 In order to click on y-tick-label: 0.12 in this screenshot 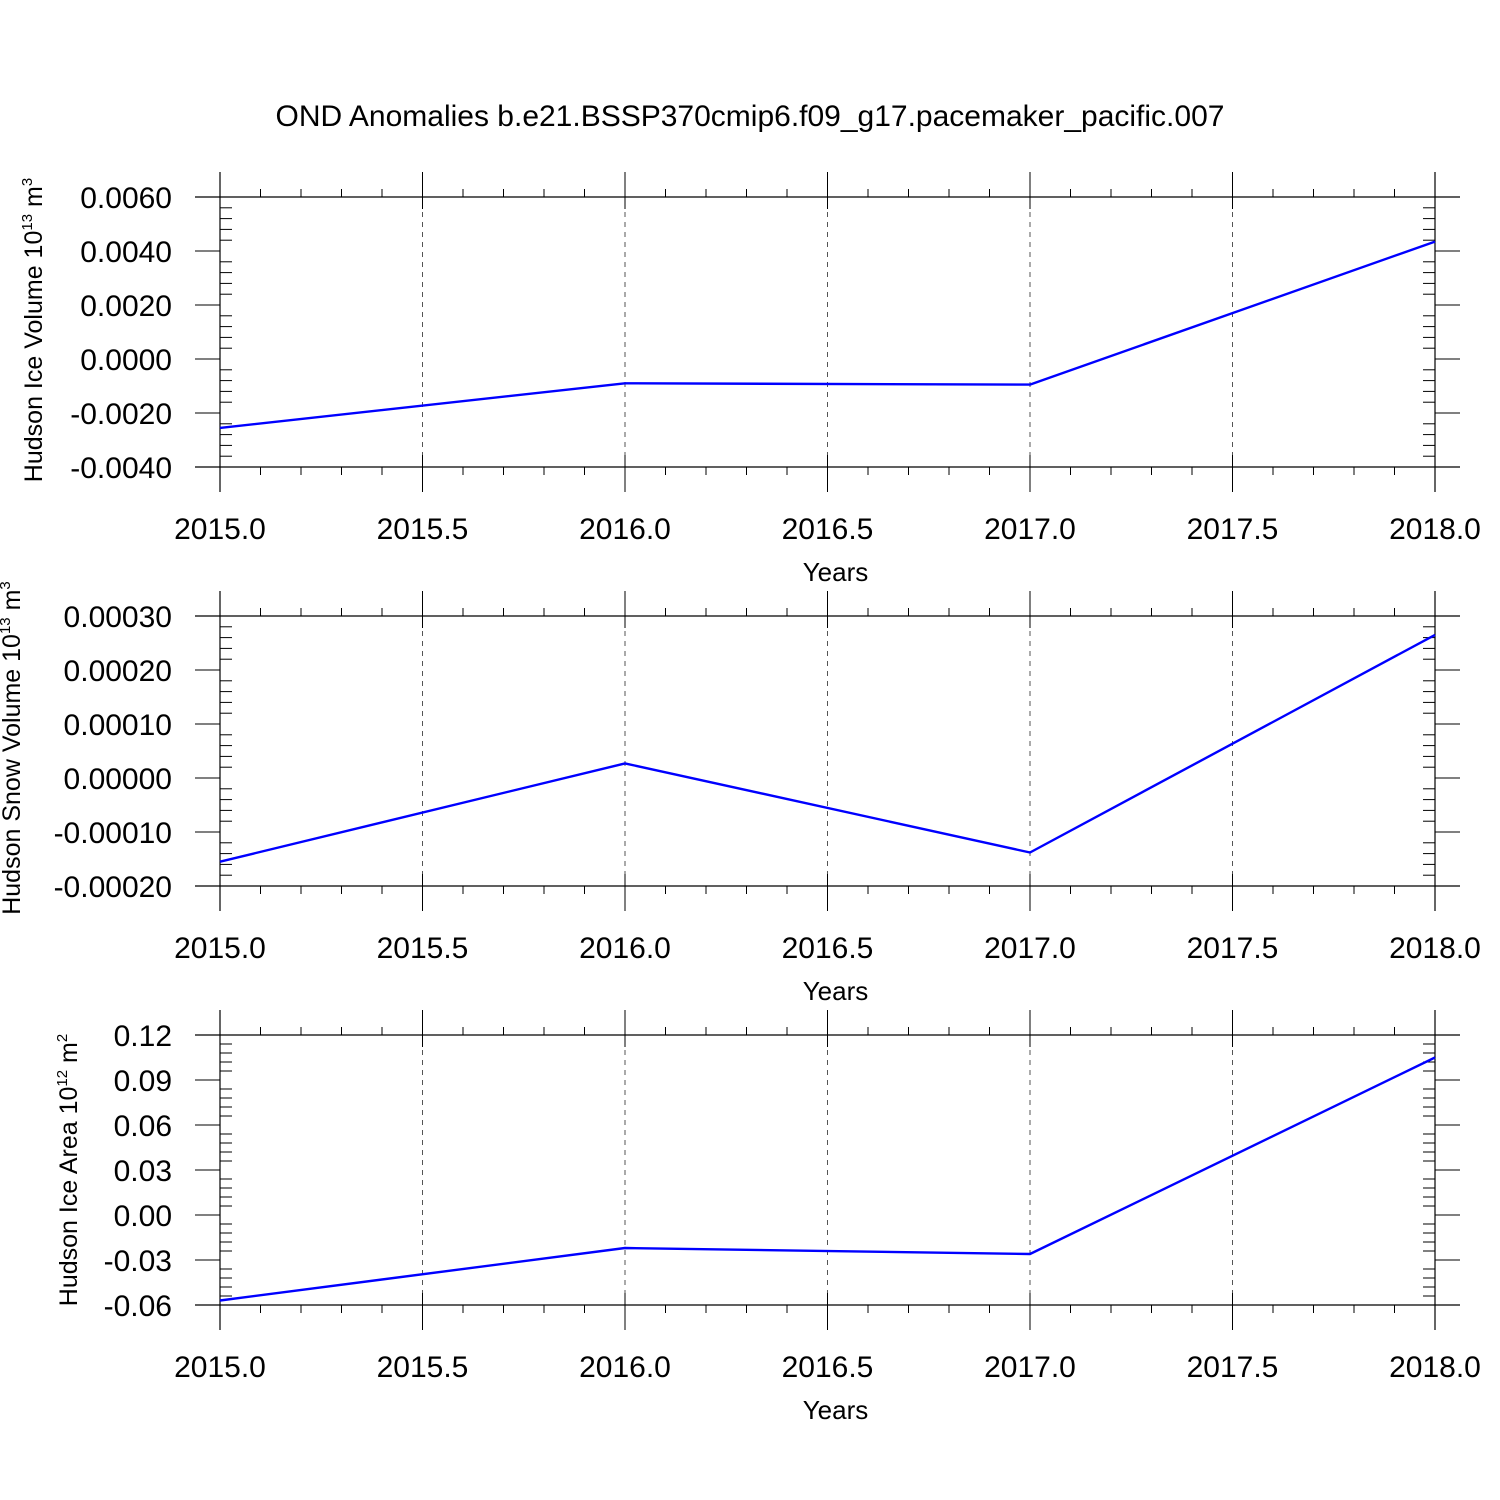, I will do `click(143, 1036)`.